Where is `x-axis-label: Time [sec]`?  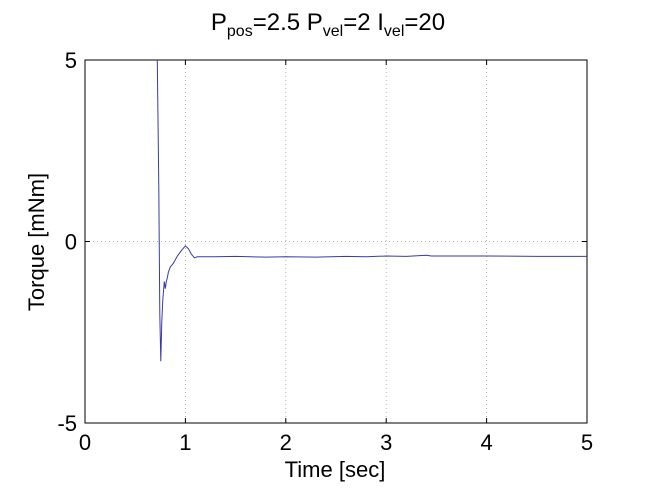
x-axis-label: Time [sec] is located at coordinates (335, 469).